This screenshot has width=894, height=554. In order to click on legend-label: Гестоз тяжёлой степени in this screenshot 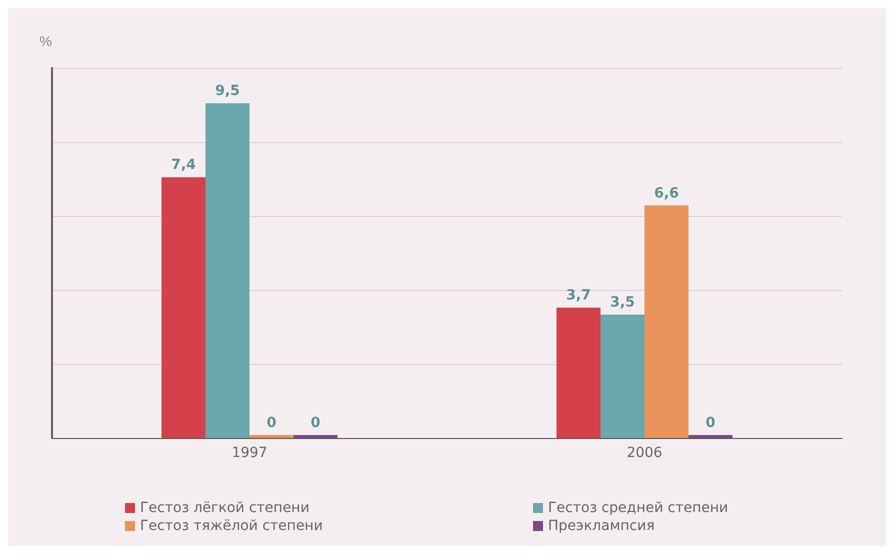, I will do `click(231, 526)`.